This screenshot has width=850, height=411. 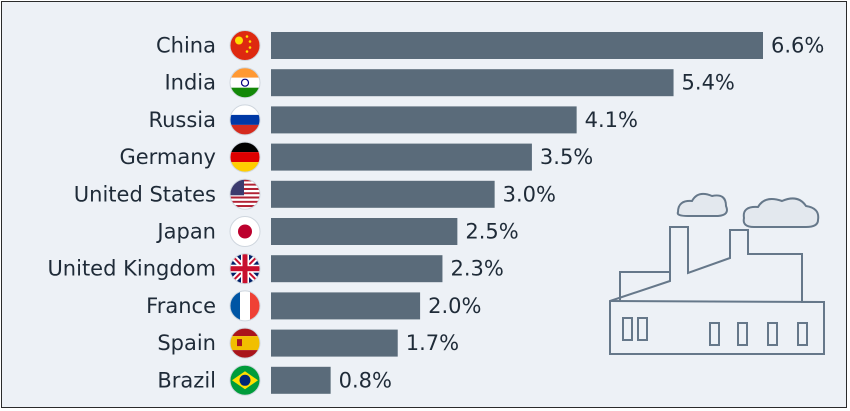 I want to click on category-label-brazil: Brazil, so click(x=186, y=380).